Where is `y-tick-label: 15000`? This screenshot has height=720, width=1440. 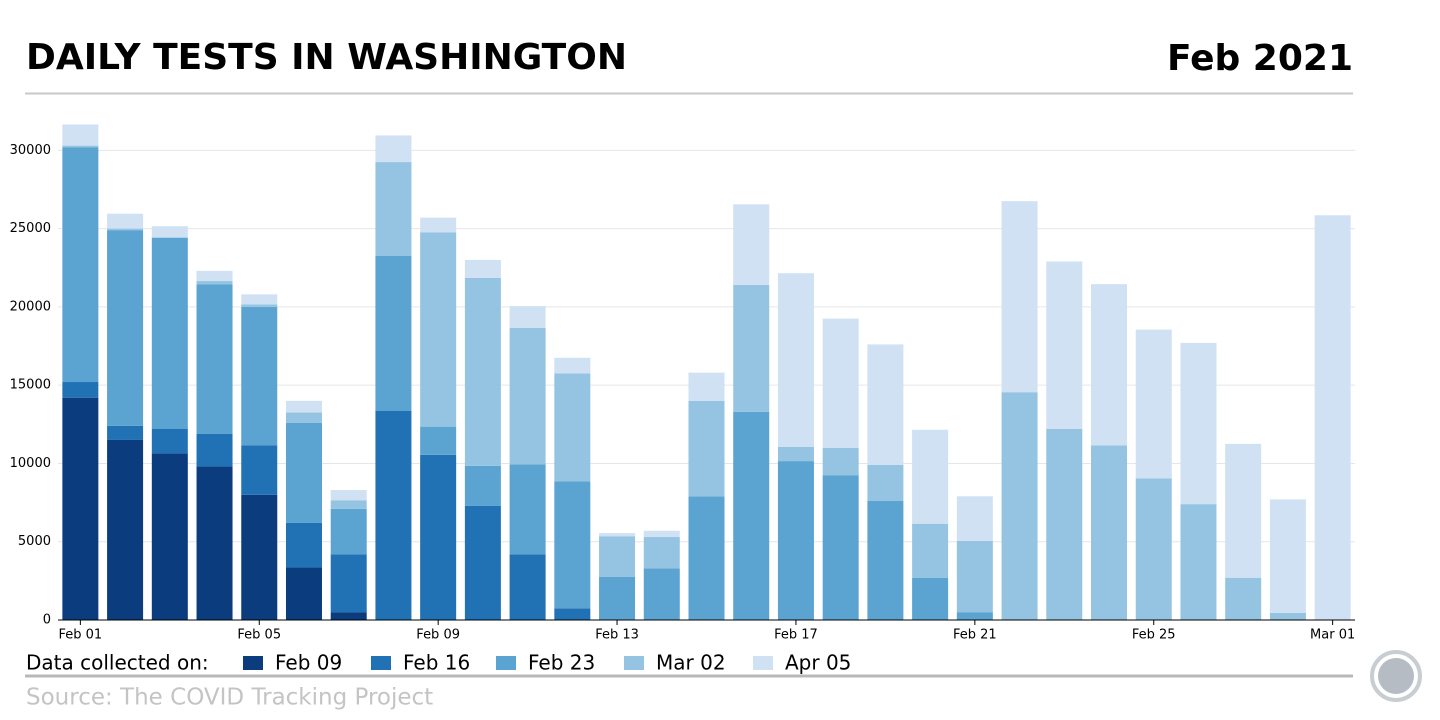
y-tick-label: 15000 is located at coordinates (30, 385).